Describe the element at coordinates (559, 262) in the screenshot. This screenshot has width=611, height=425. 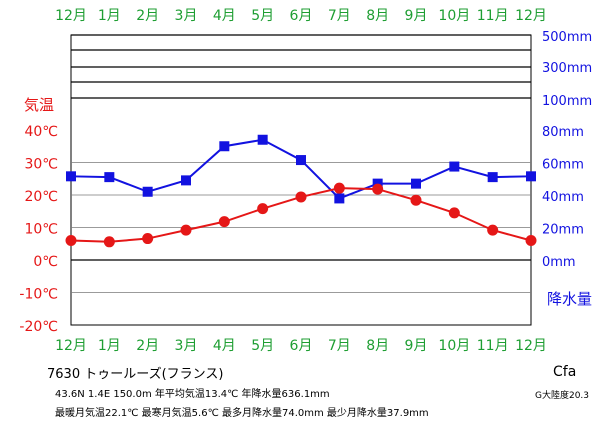
I see `precipitation-tick: 0mm` at that location.